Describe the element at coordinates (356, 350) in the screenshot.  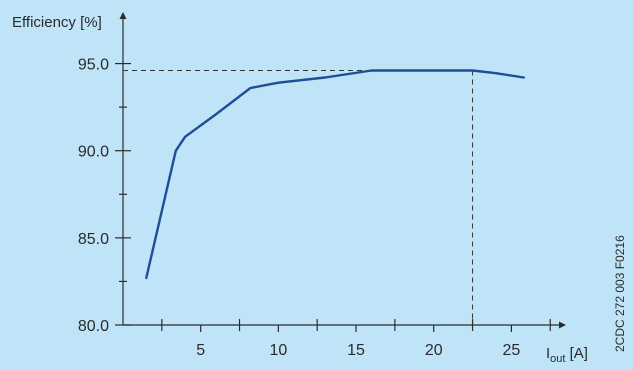
I see `x-tick-label-15: 15` at that location.